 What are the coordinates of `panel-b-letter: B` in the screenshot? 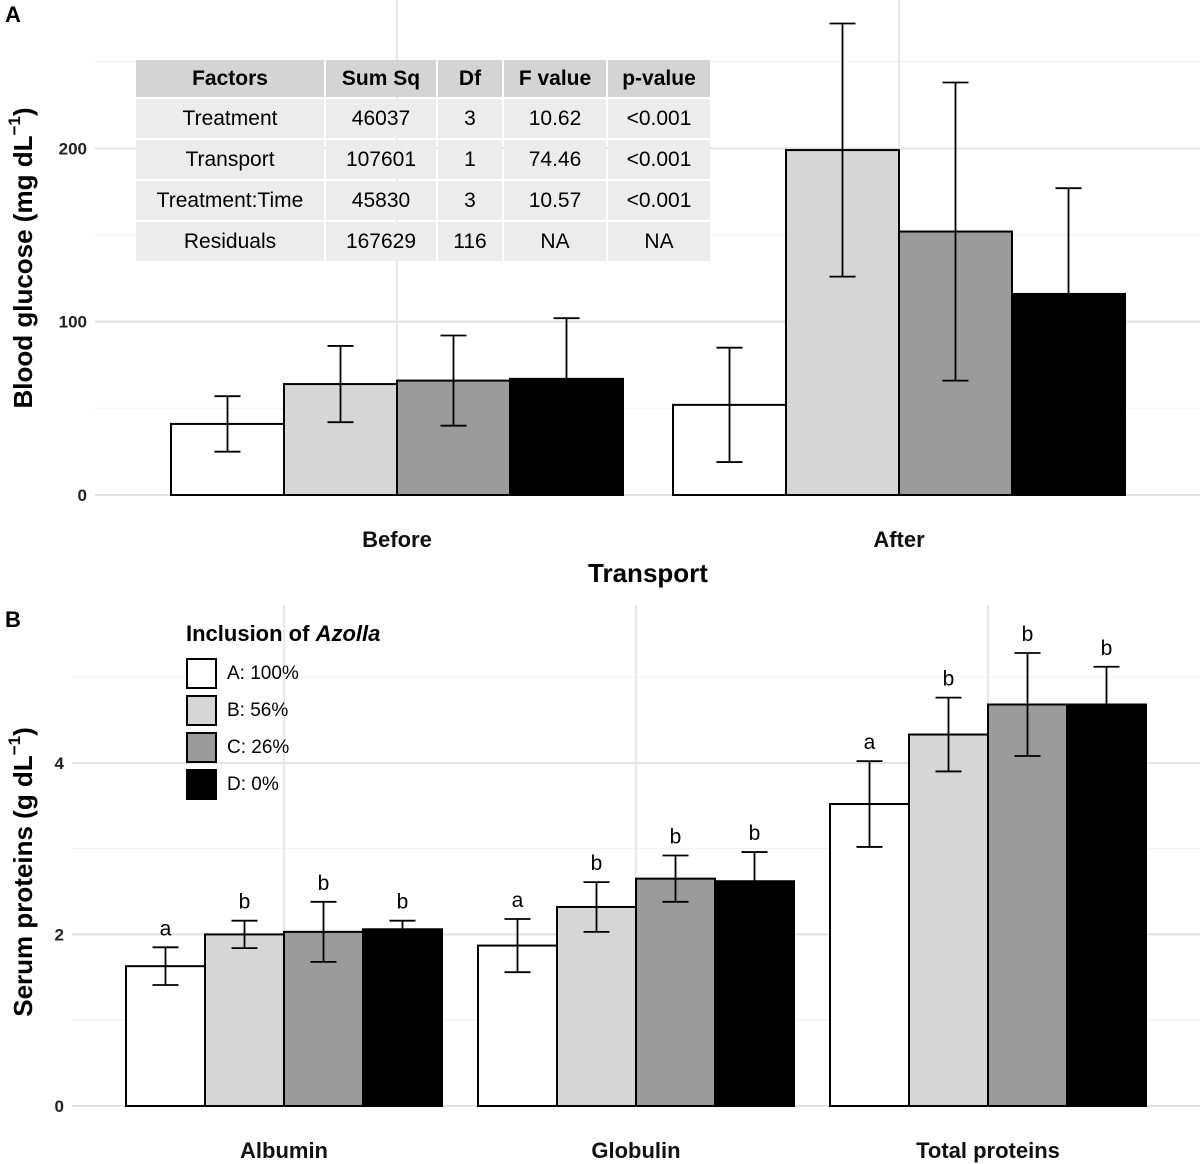 It's located at (13, 619).